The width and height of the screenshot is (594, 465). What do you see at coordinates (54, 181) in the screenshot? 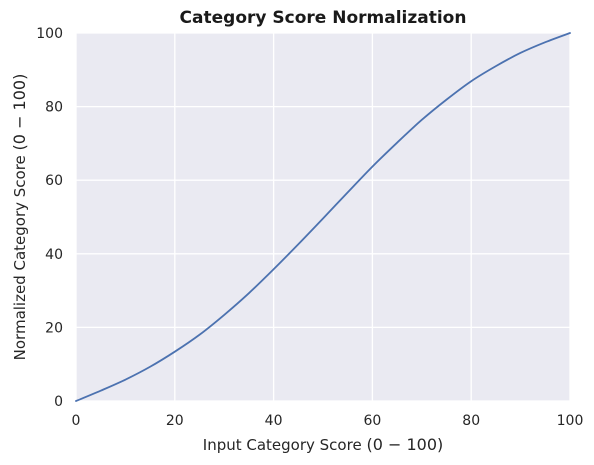
I see `y-tick-label: 60` at bounding box center [54, 181].